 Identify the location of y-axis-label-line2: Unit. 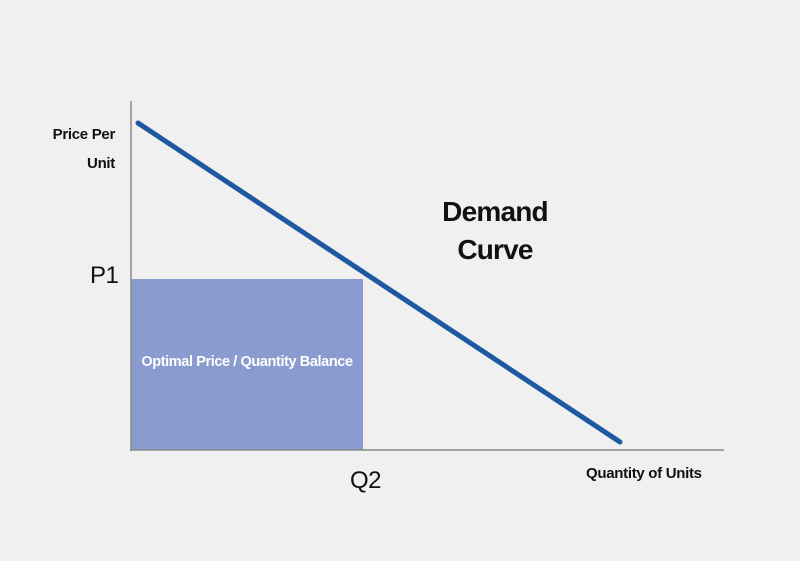
(101, 163).